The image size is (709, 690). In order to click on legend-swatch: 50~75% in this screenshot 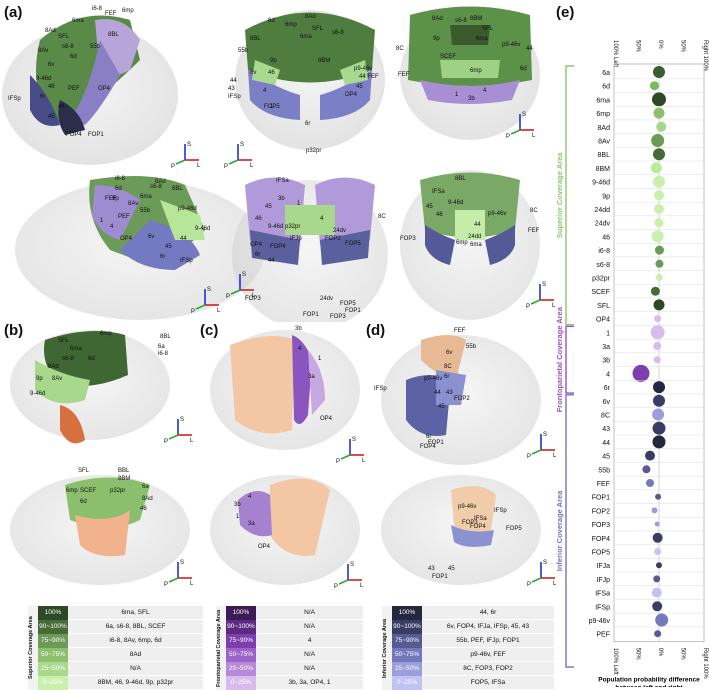, I will do `click(53, 655)`.